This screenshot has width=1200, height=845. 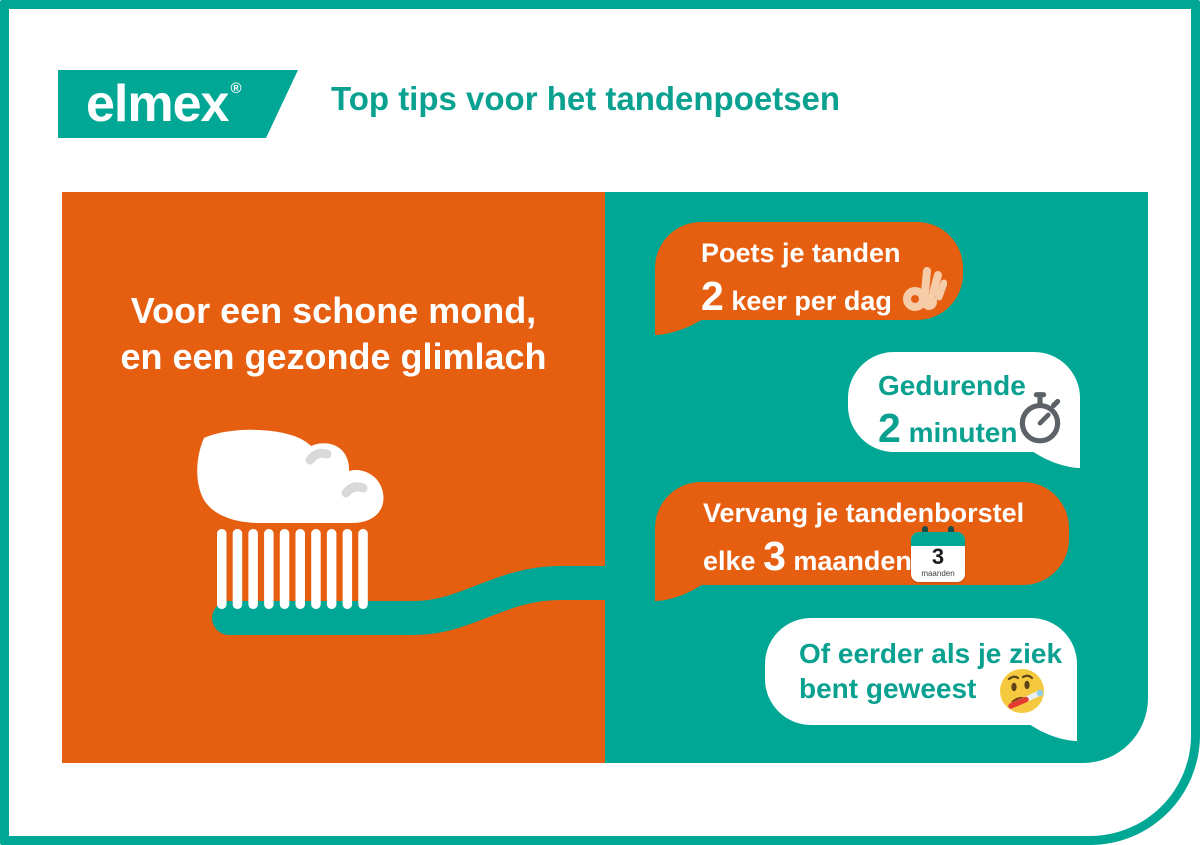 I want to click on bubble2-tail, so click(x=1056, y=459).